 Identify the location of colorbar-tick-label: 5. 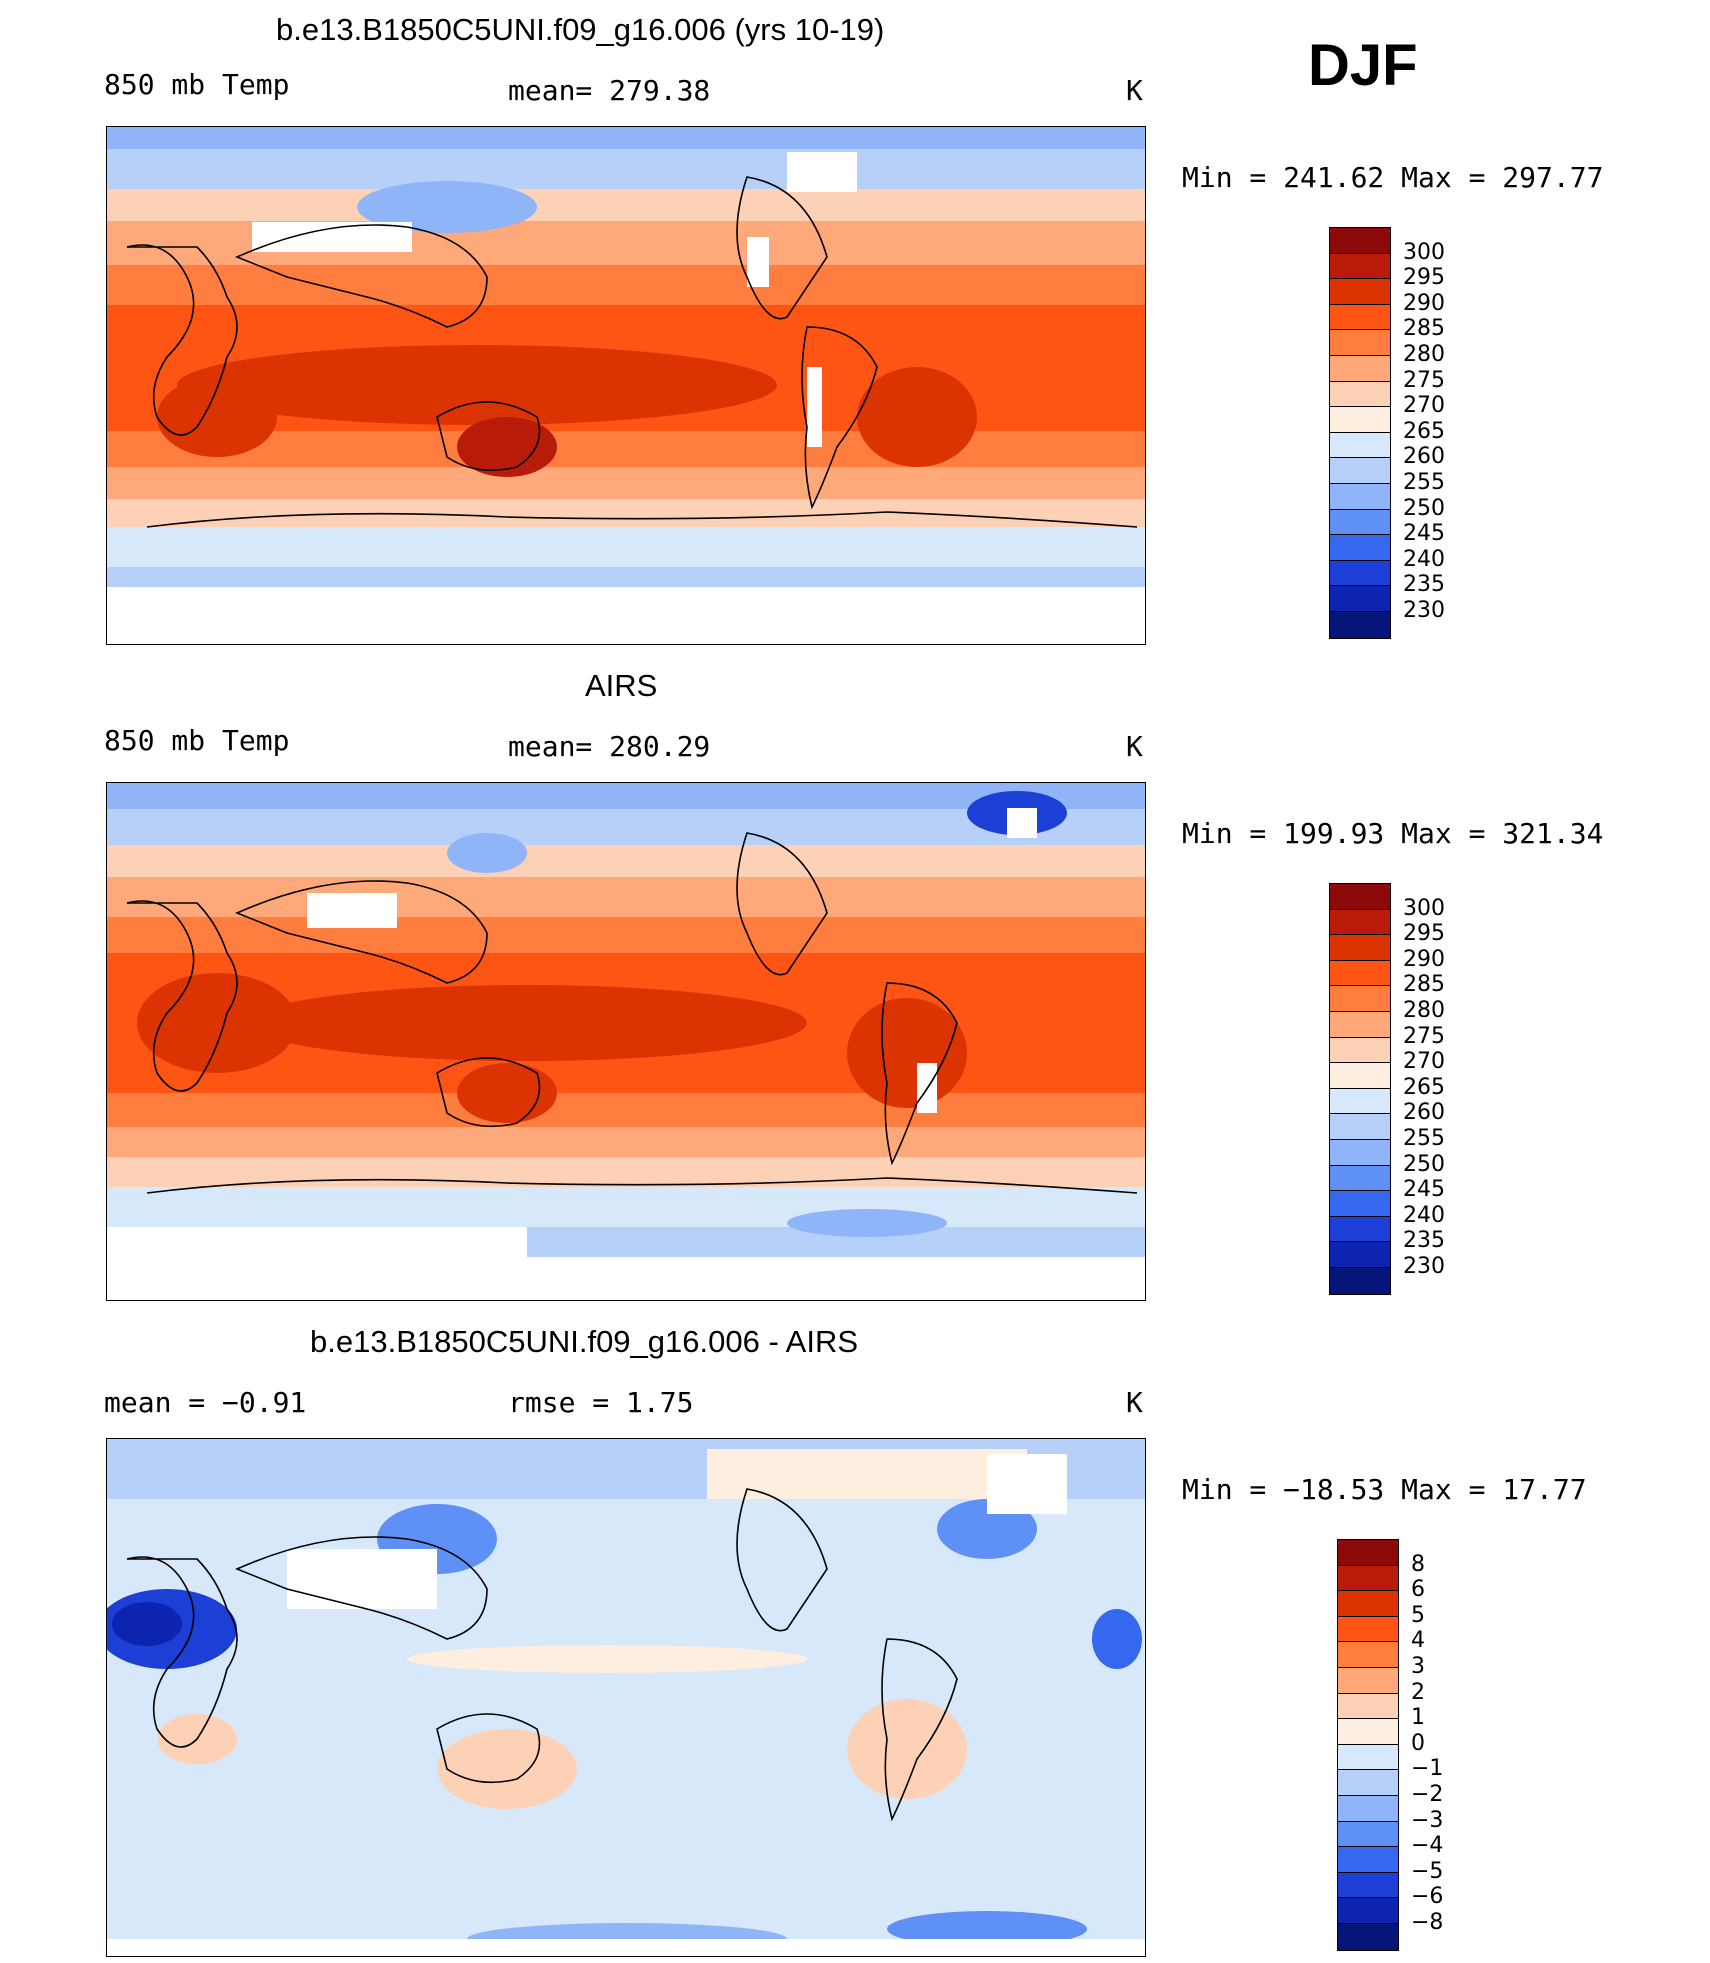
(1418, 1615).